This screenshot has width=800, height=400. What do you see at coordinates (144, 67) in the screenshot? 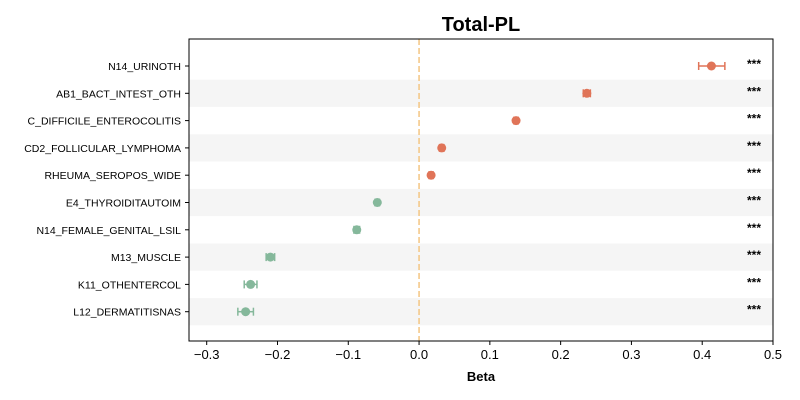
I see `y-tick-label: N14_URINOTH` at bounding box center [144, 67].